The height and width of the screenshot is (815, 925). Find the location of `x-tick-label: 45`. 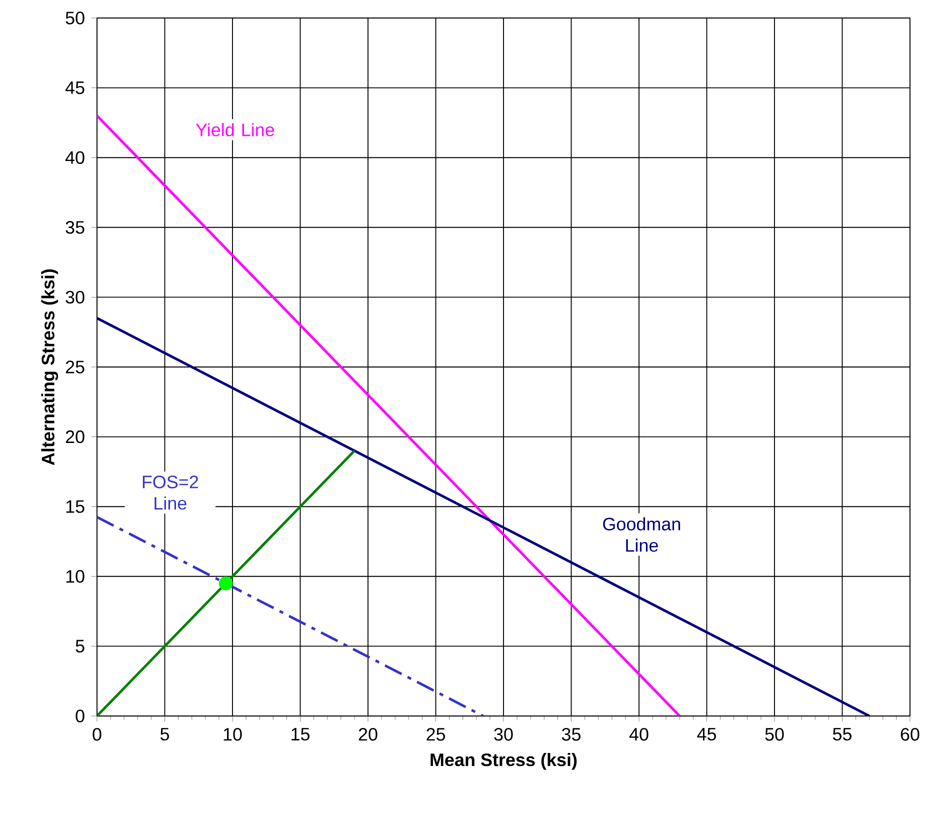

x-tick-label: 45 is located at coordinates (706, 734).